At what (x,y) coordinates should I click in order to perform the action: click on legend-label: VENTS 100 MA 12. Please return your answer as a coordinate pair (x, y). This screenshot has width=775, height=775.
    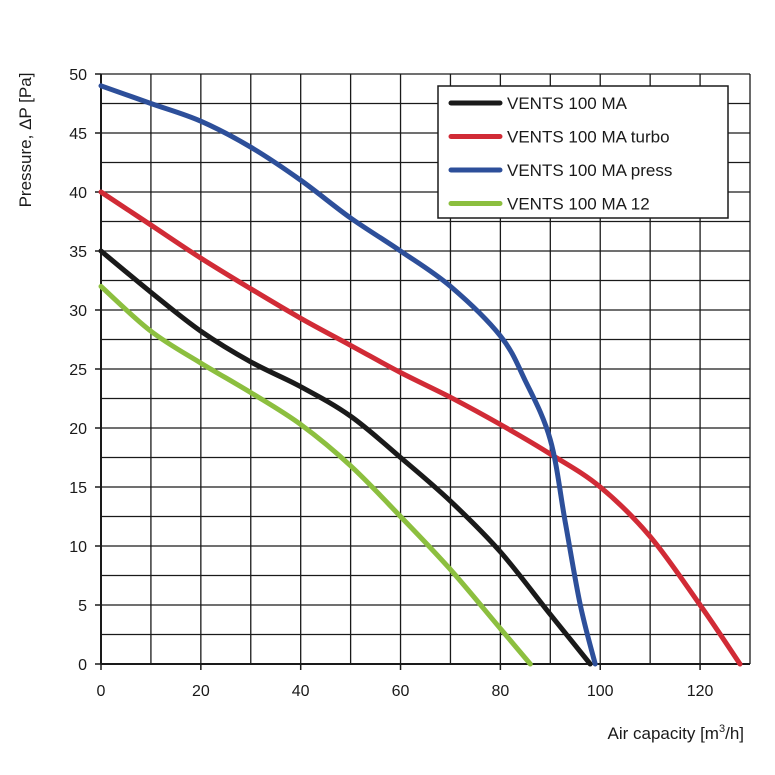
    Looking at the image, I should click on (578, 204).